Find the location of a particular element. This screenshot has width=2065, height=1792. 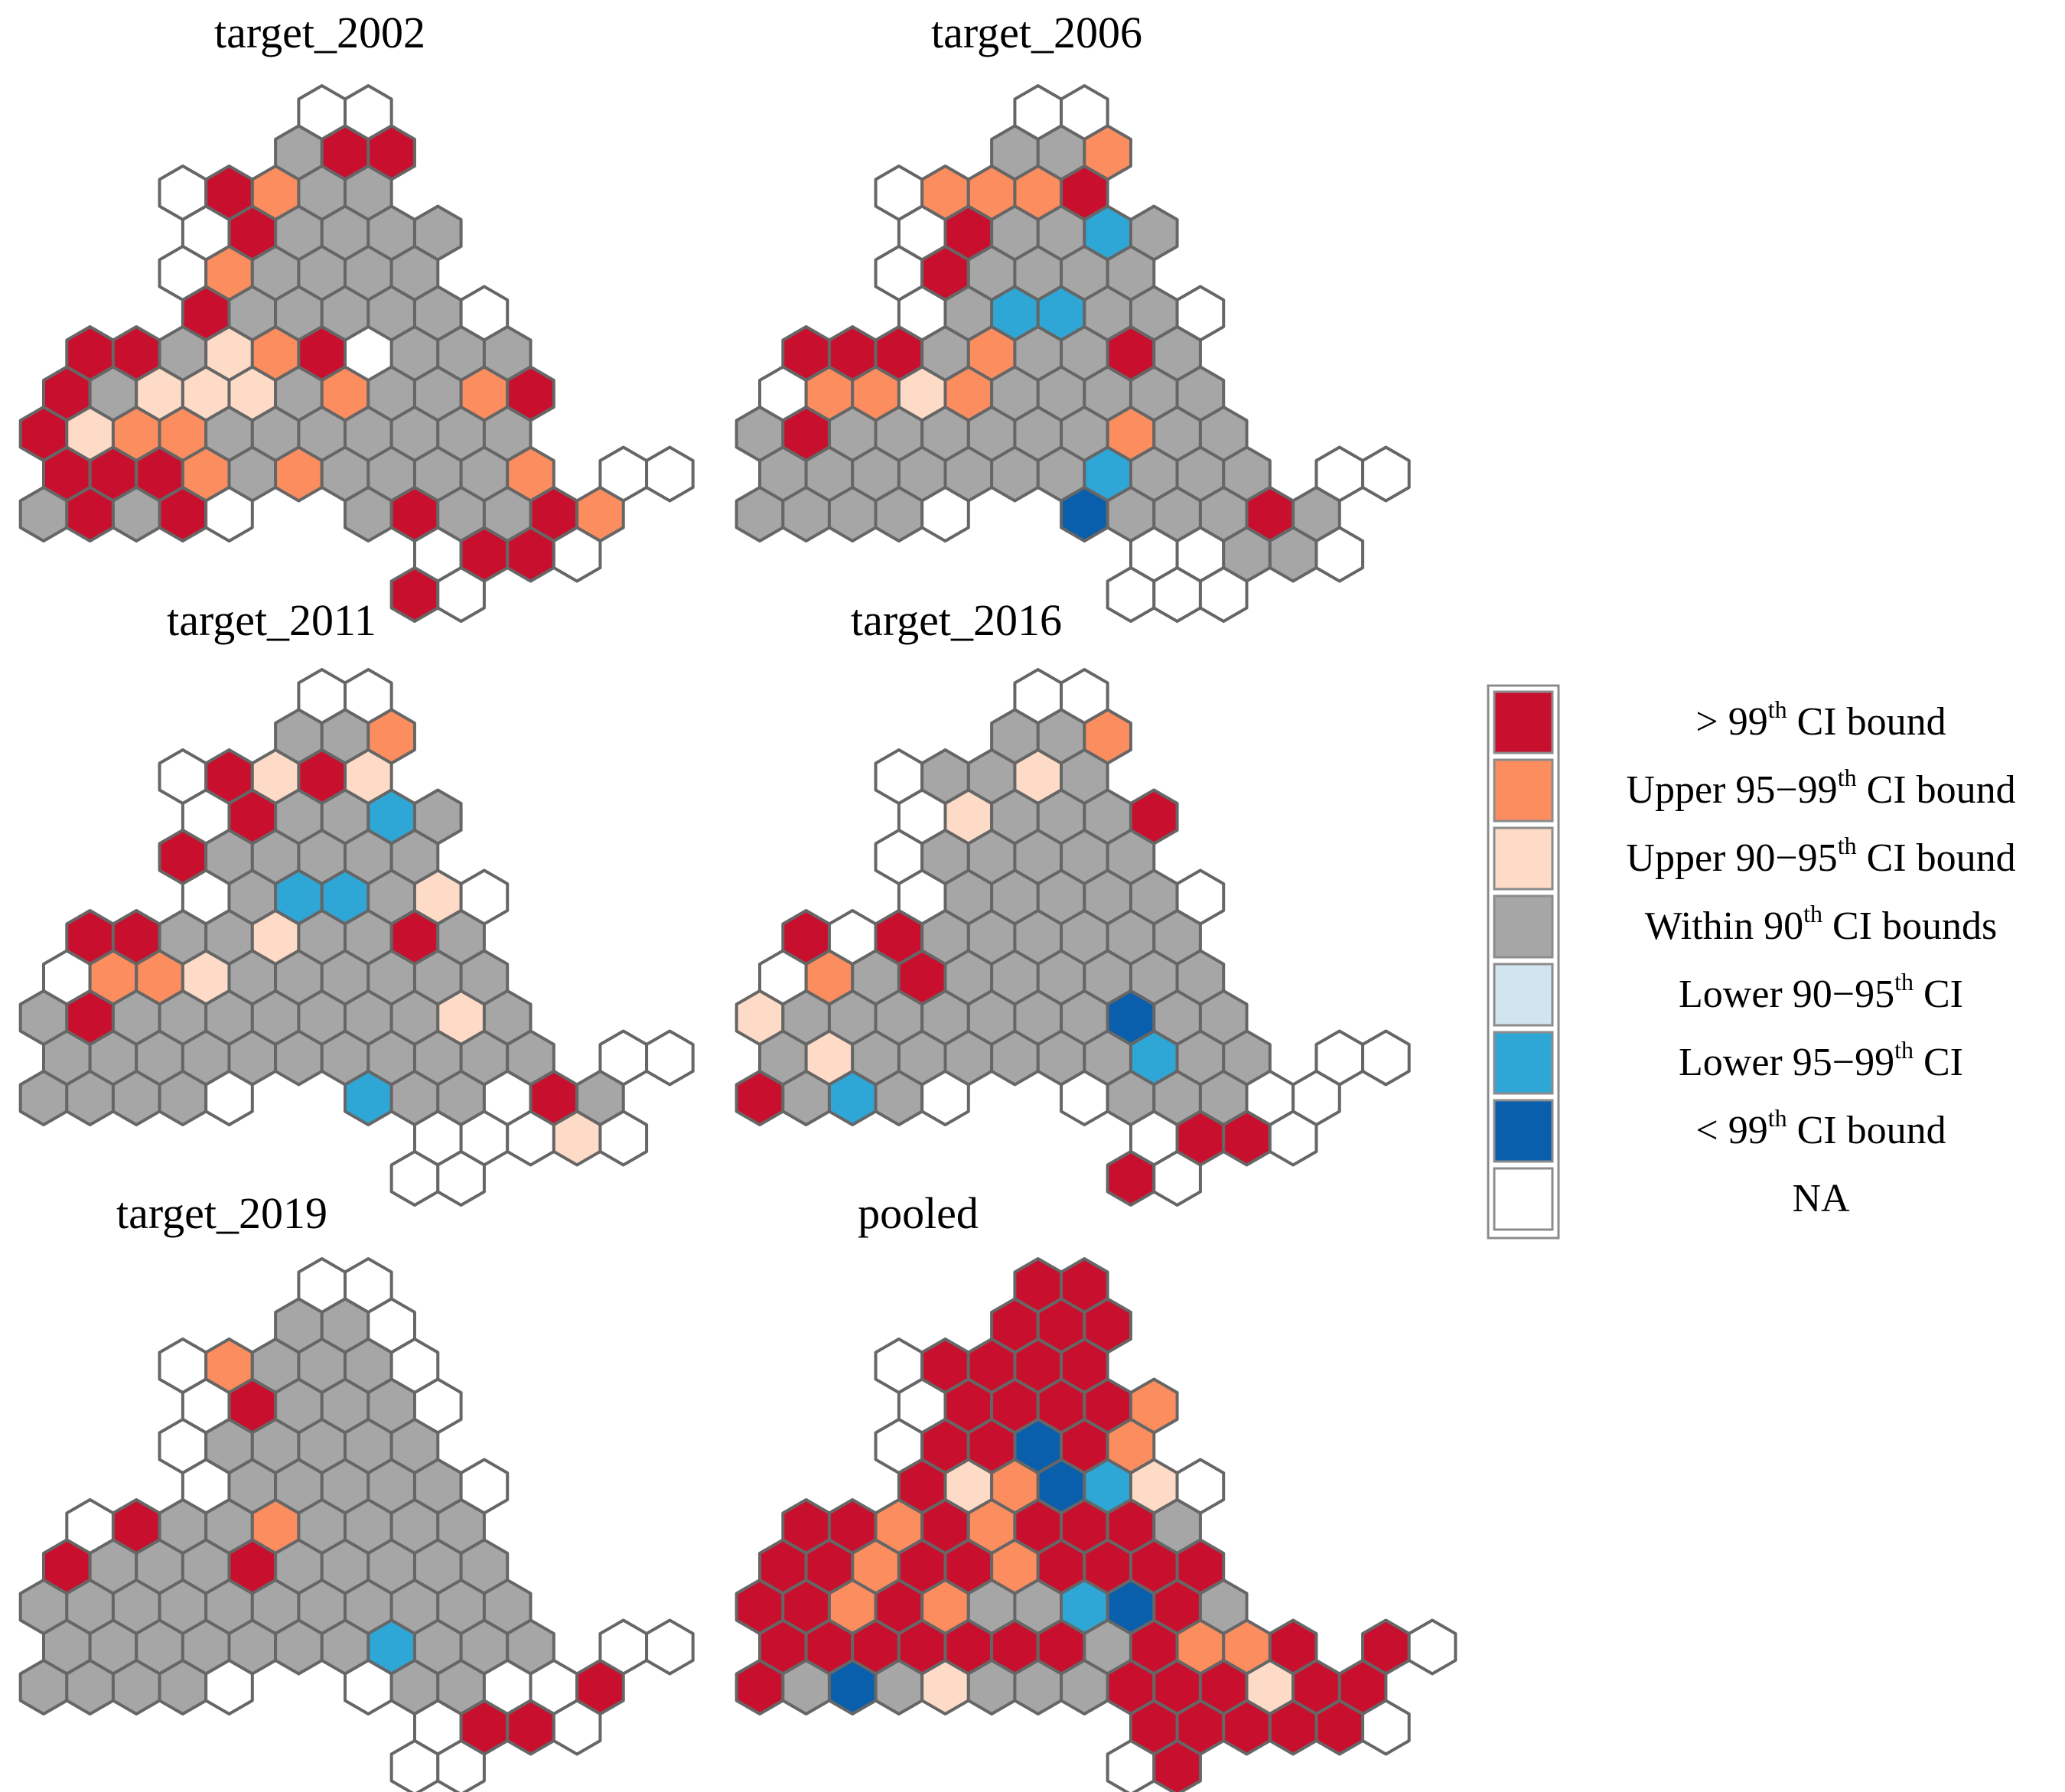

panel-target_2011: target_2011 is located at coordinates (356, 901).